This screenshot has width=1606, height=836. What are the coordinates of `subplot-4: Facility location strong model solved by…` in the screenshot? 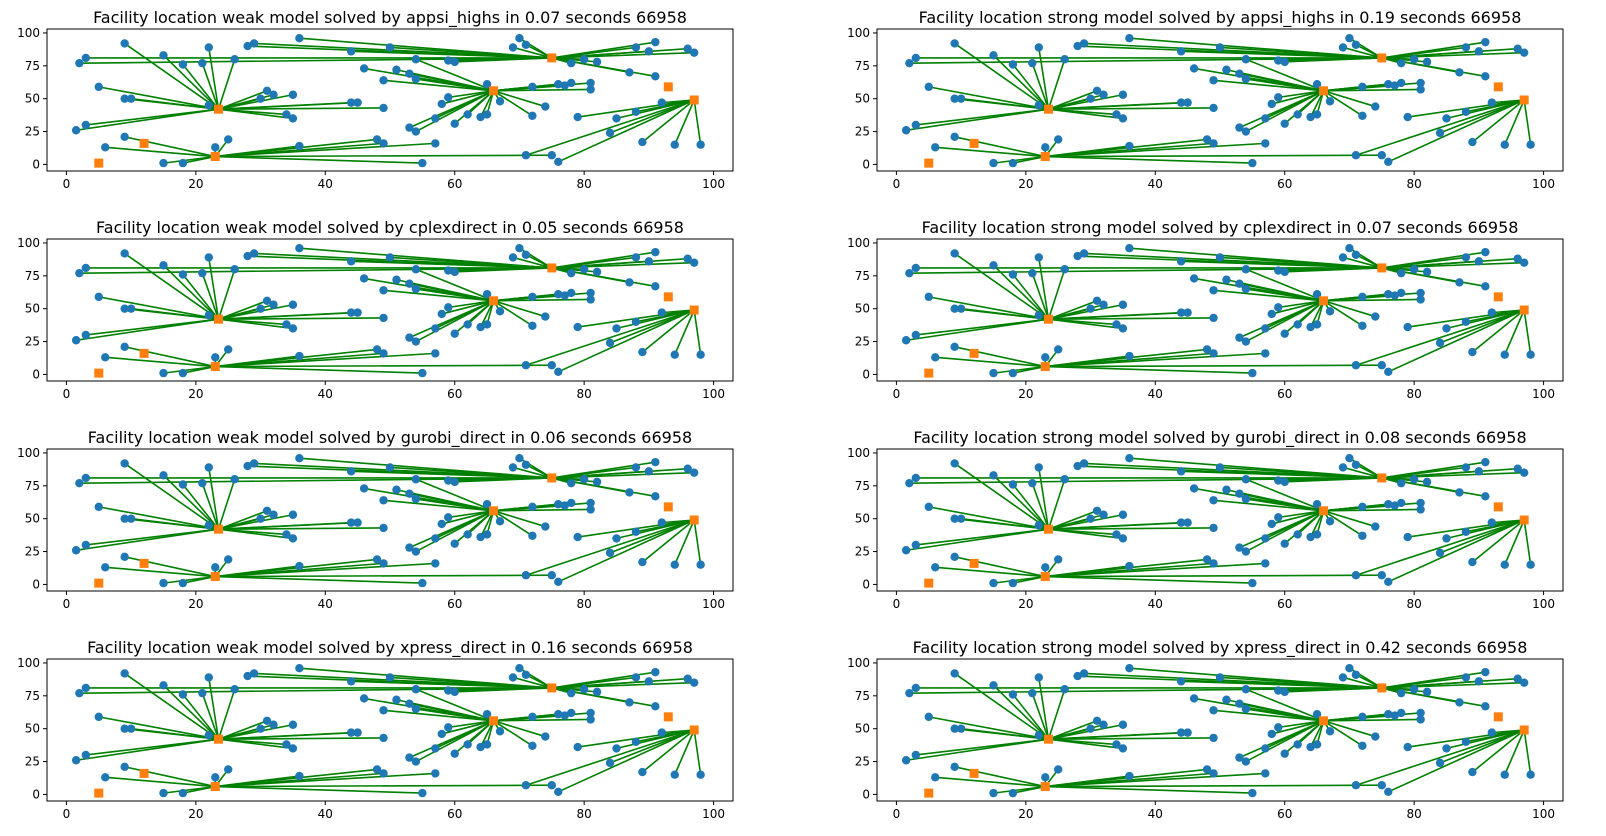 It's located at (1205, 309).